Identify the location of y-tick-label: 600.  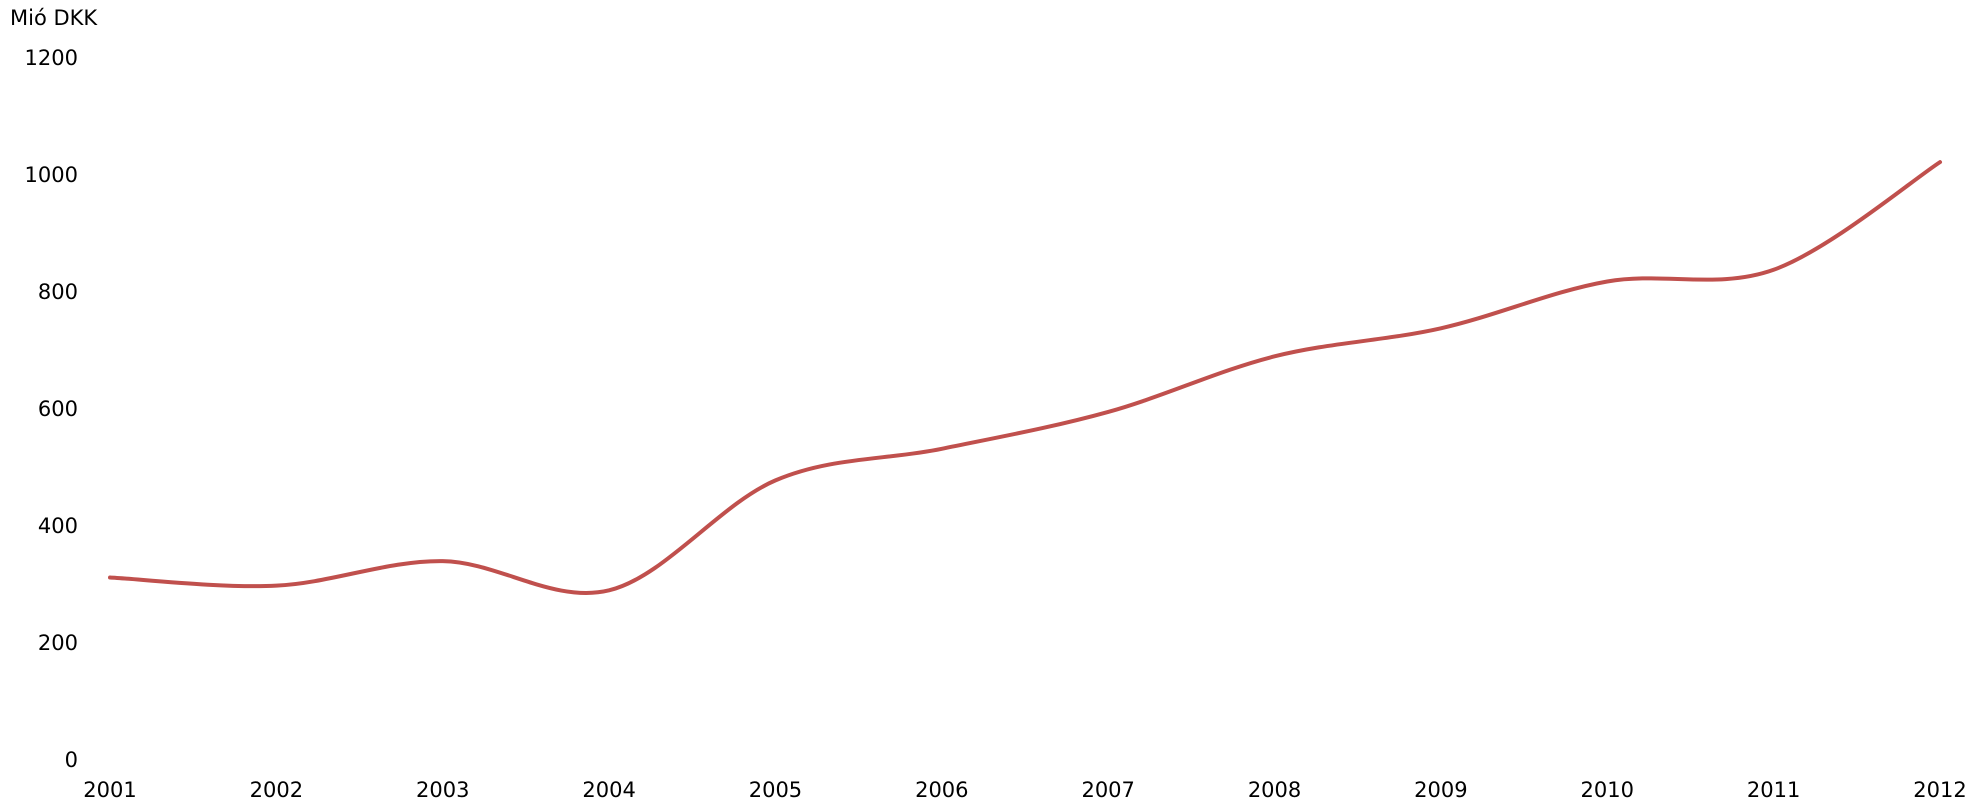
(58, 409).